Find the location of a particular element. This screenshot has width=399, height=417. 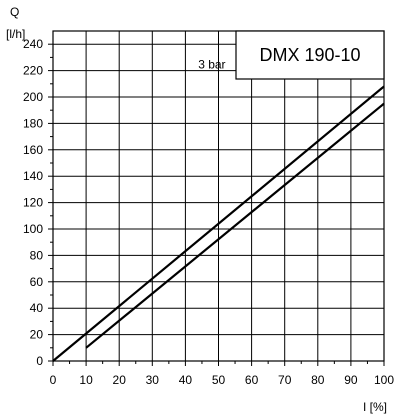

x-tick-label: 80 is located at coordinates (318, 380).